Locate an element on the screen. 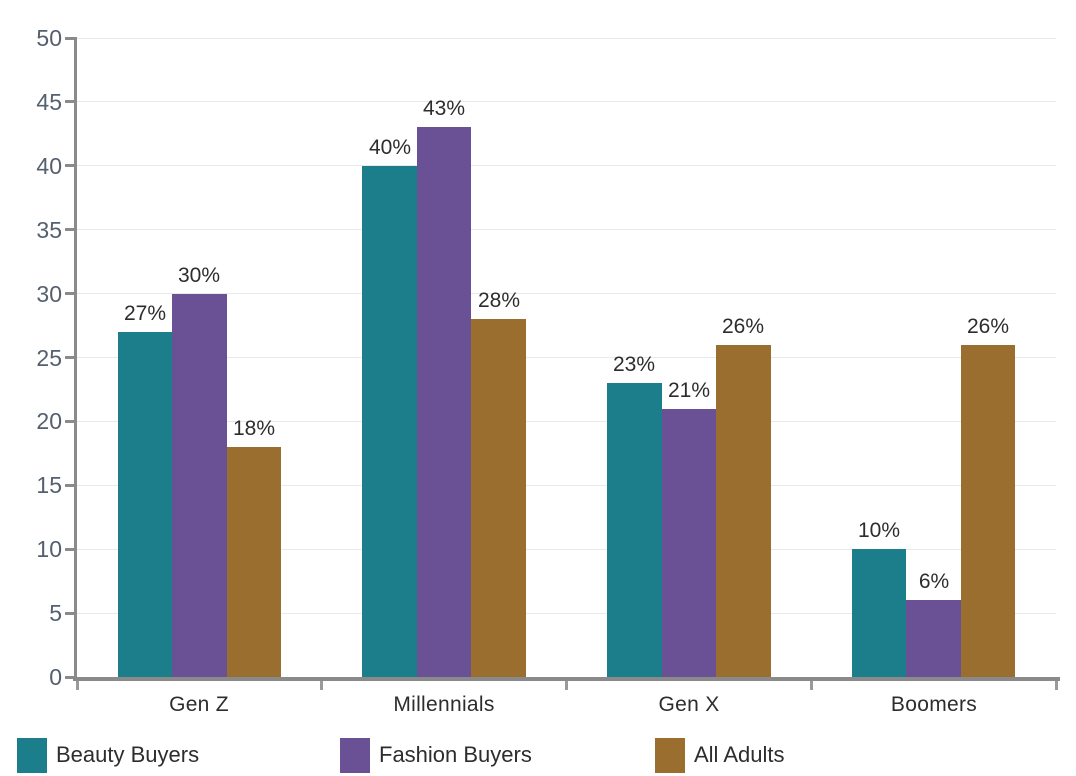 This screenshot has height=776, width=1076. bar-value-label-gen-x-all-adults: 26% is located at coordinates (743, 326).